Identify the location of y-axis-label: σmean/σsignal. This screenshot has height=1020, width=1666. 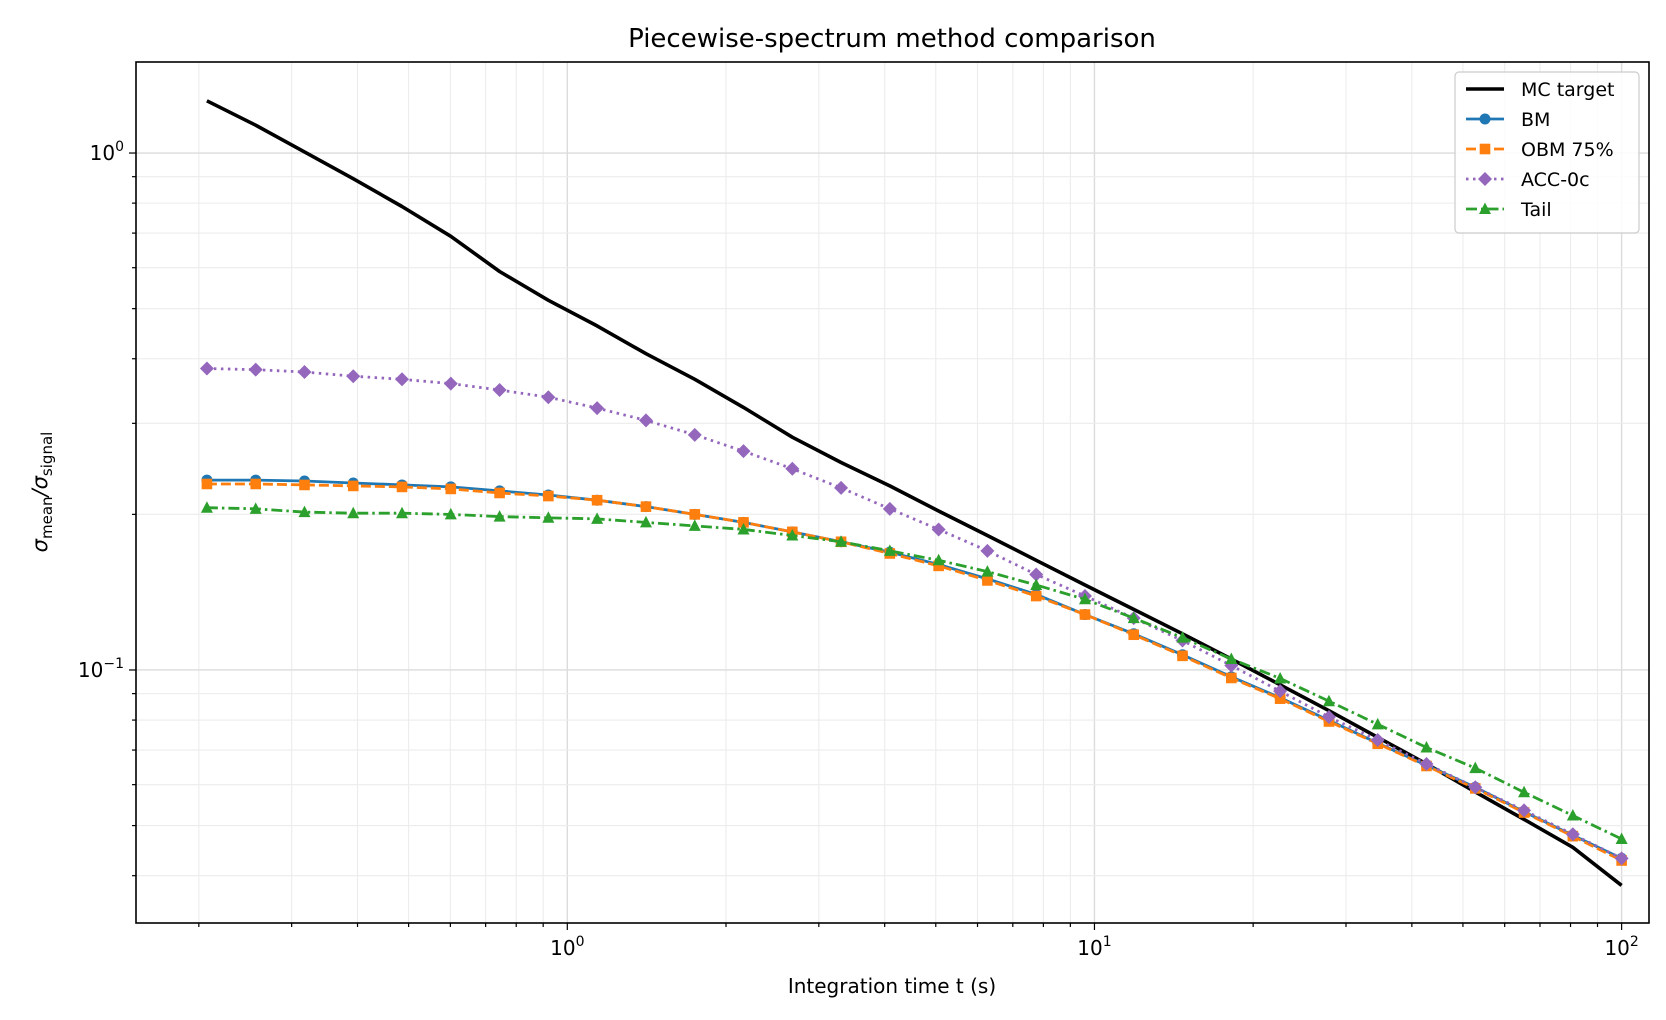
(42, 492).